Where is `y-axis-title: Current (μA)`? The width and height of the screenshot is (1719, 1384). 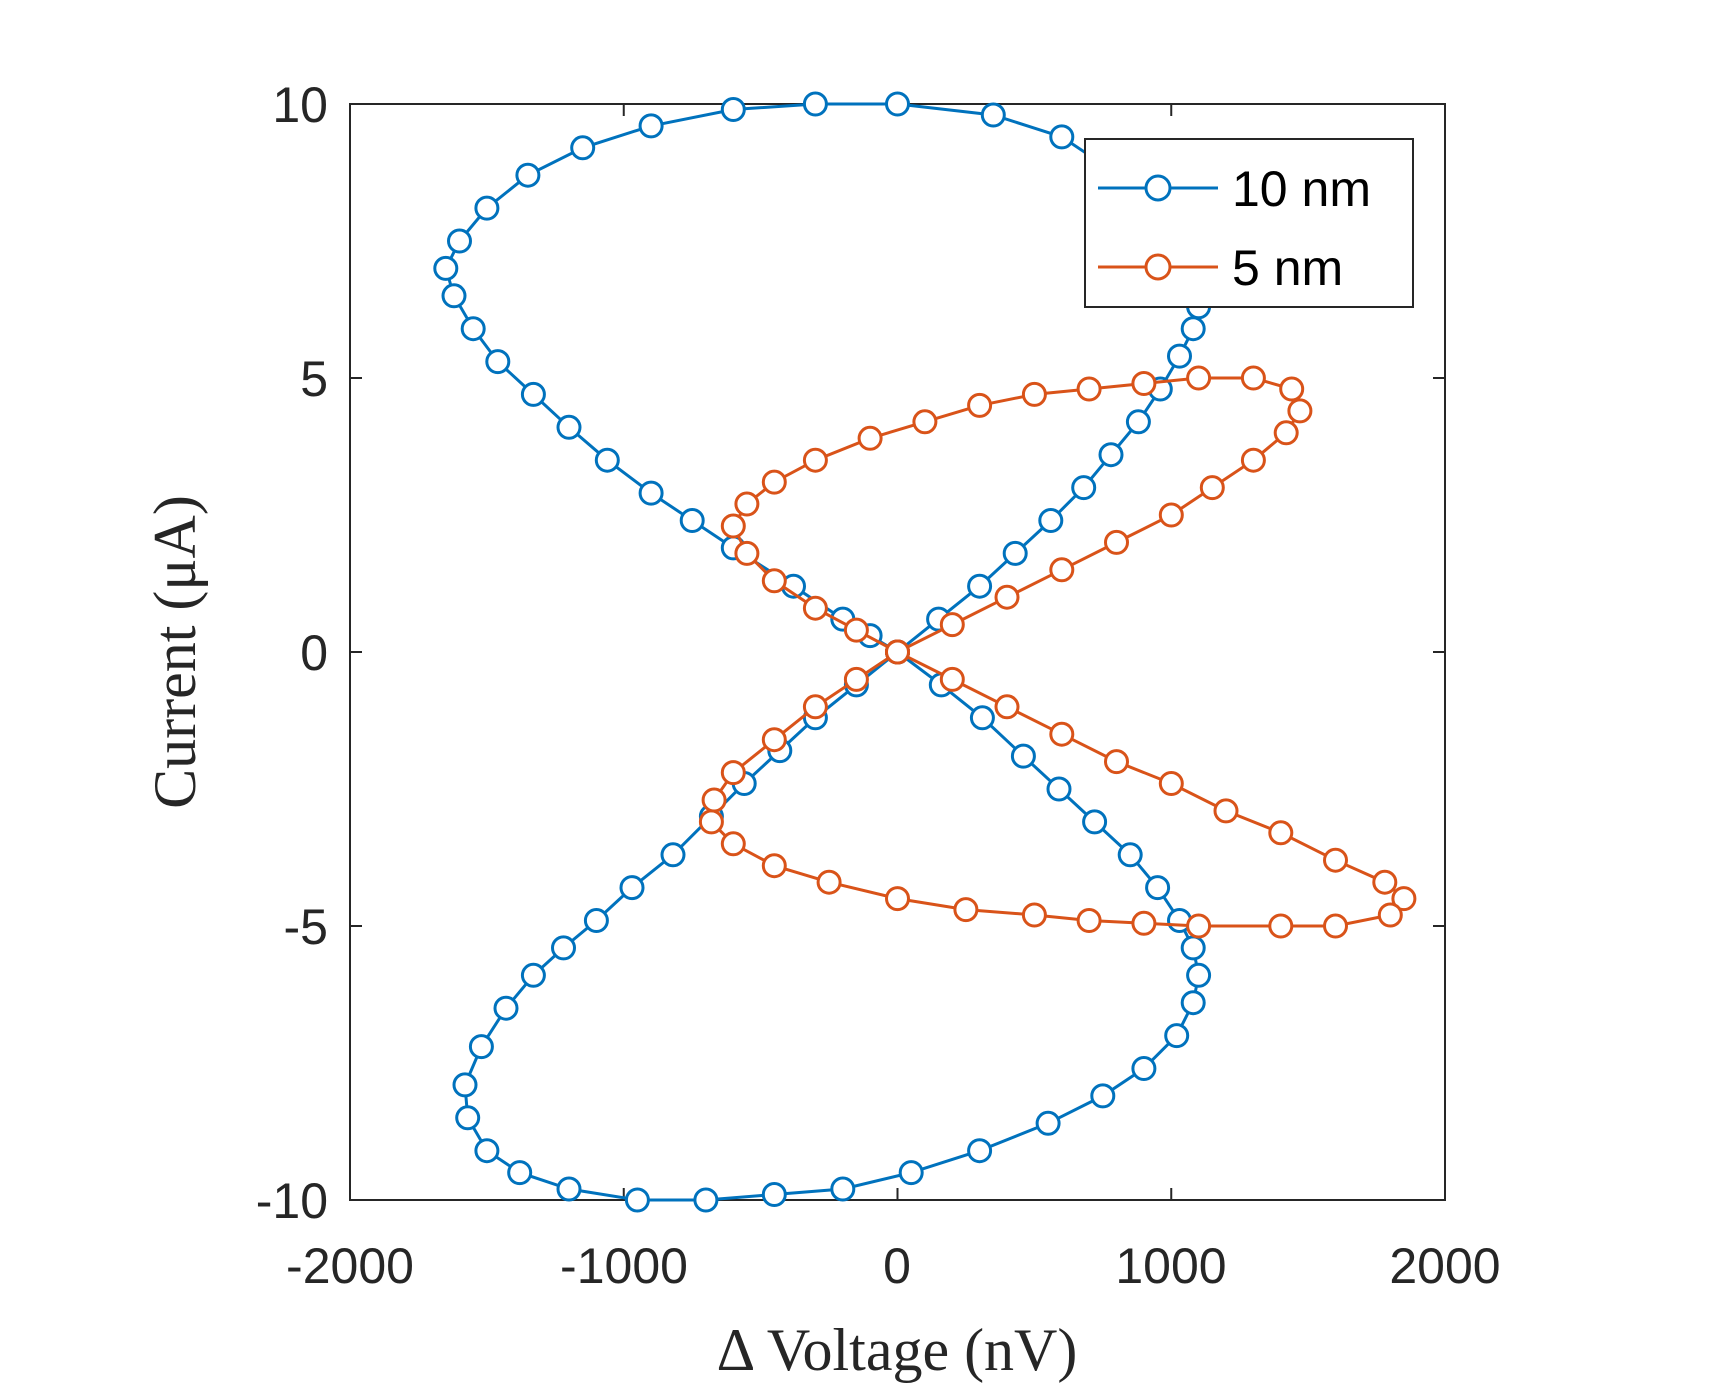 y-axis-title: Current (μA) is located at coordinates (175, 652).